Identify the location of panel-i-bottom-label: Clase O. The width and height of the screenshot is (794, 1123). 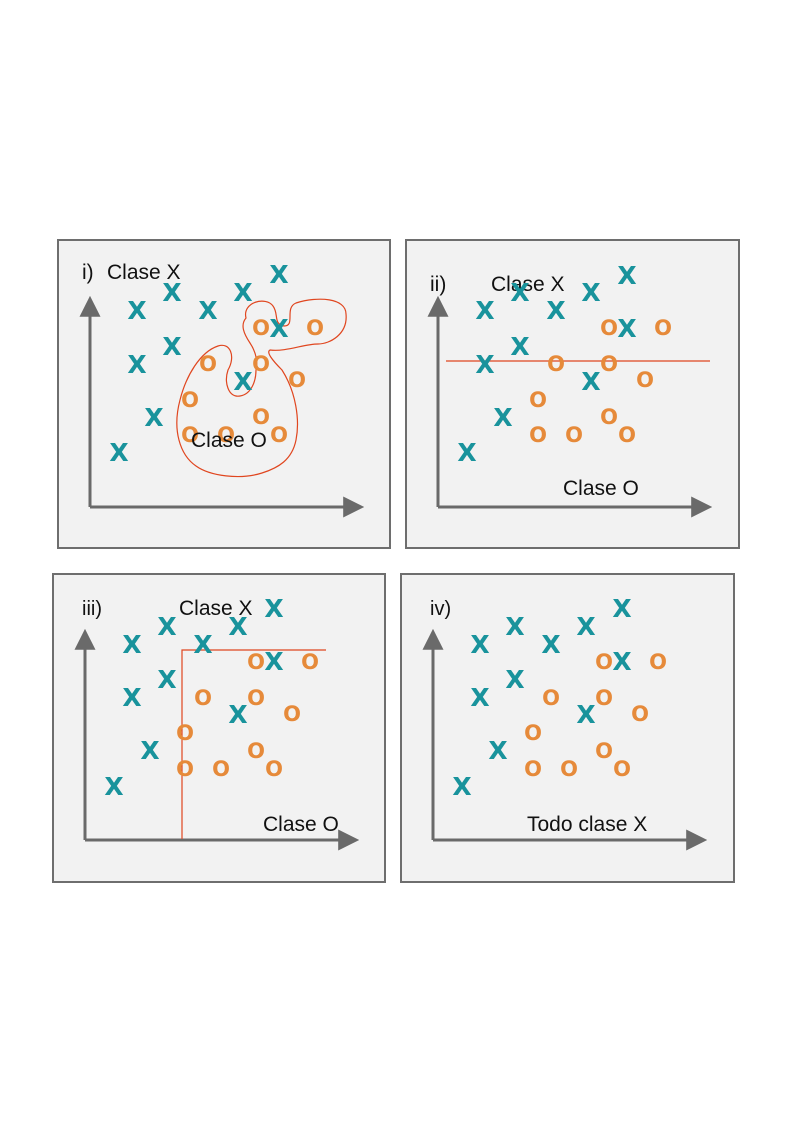
(229, 440).